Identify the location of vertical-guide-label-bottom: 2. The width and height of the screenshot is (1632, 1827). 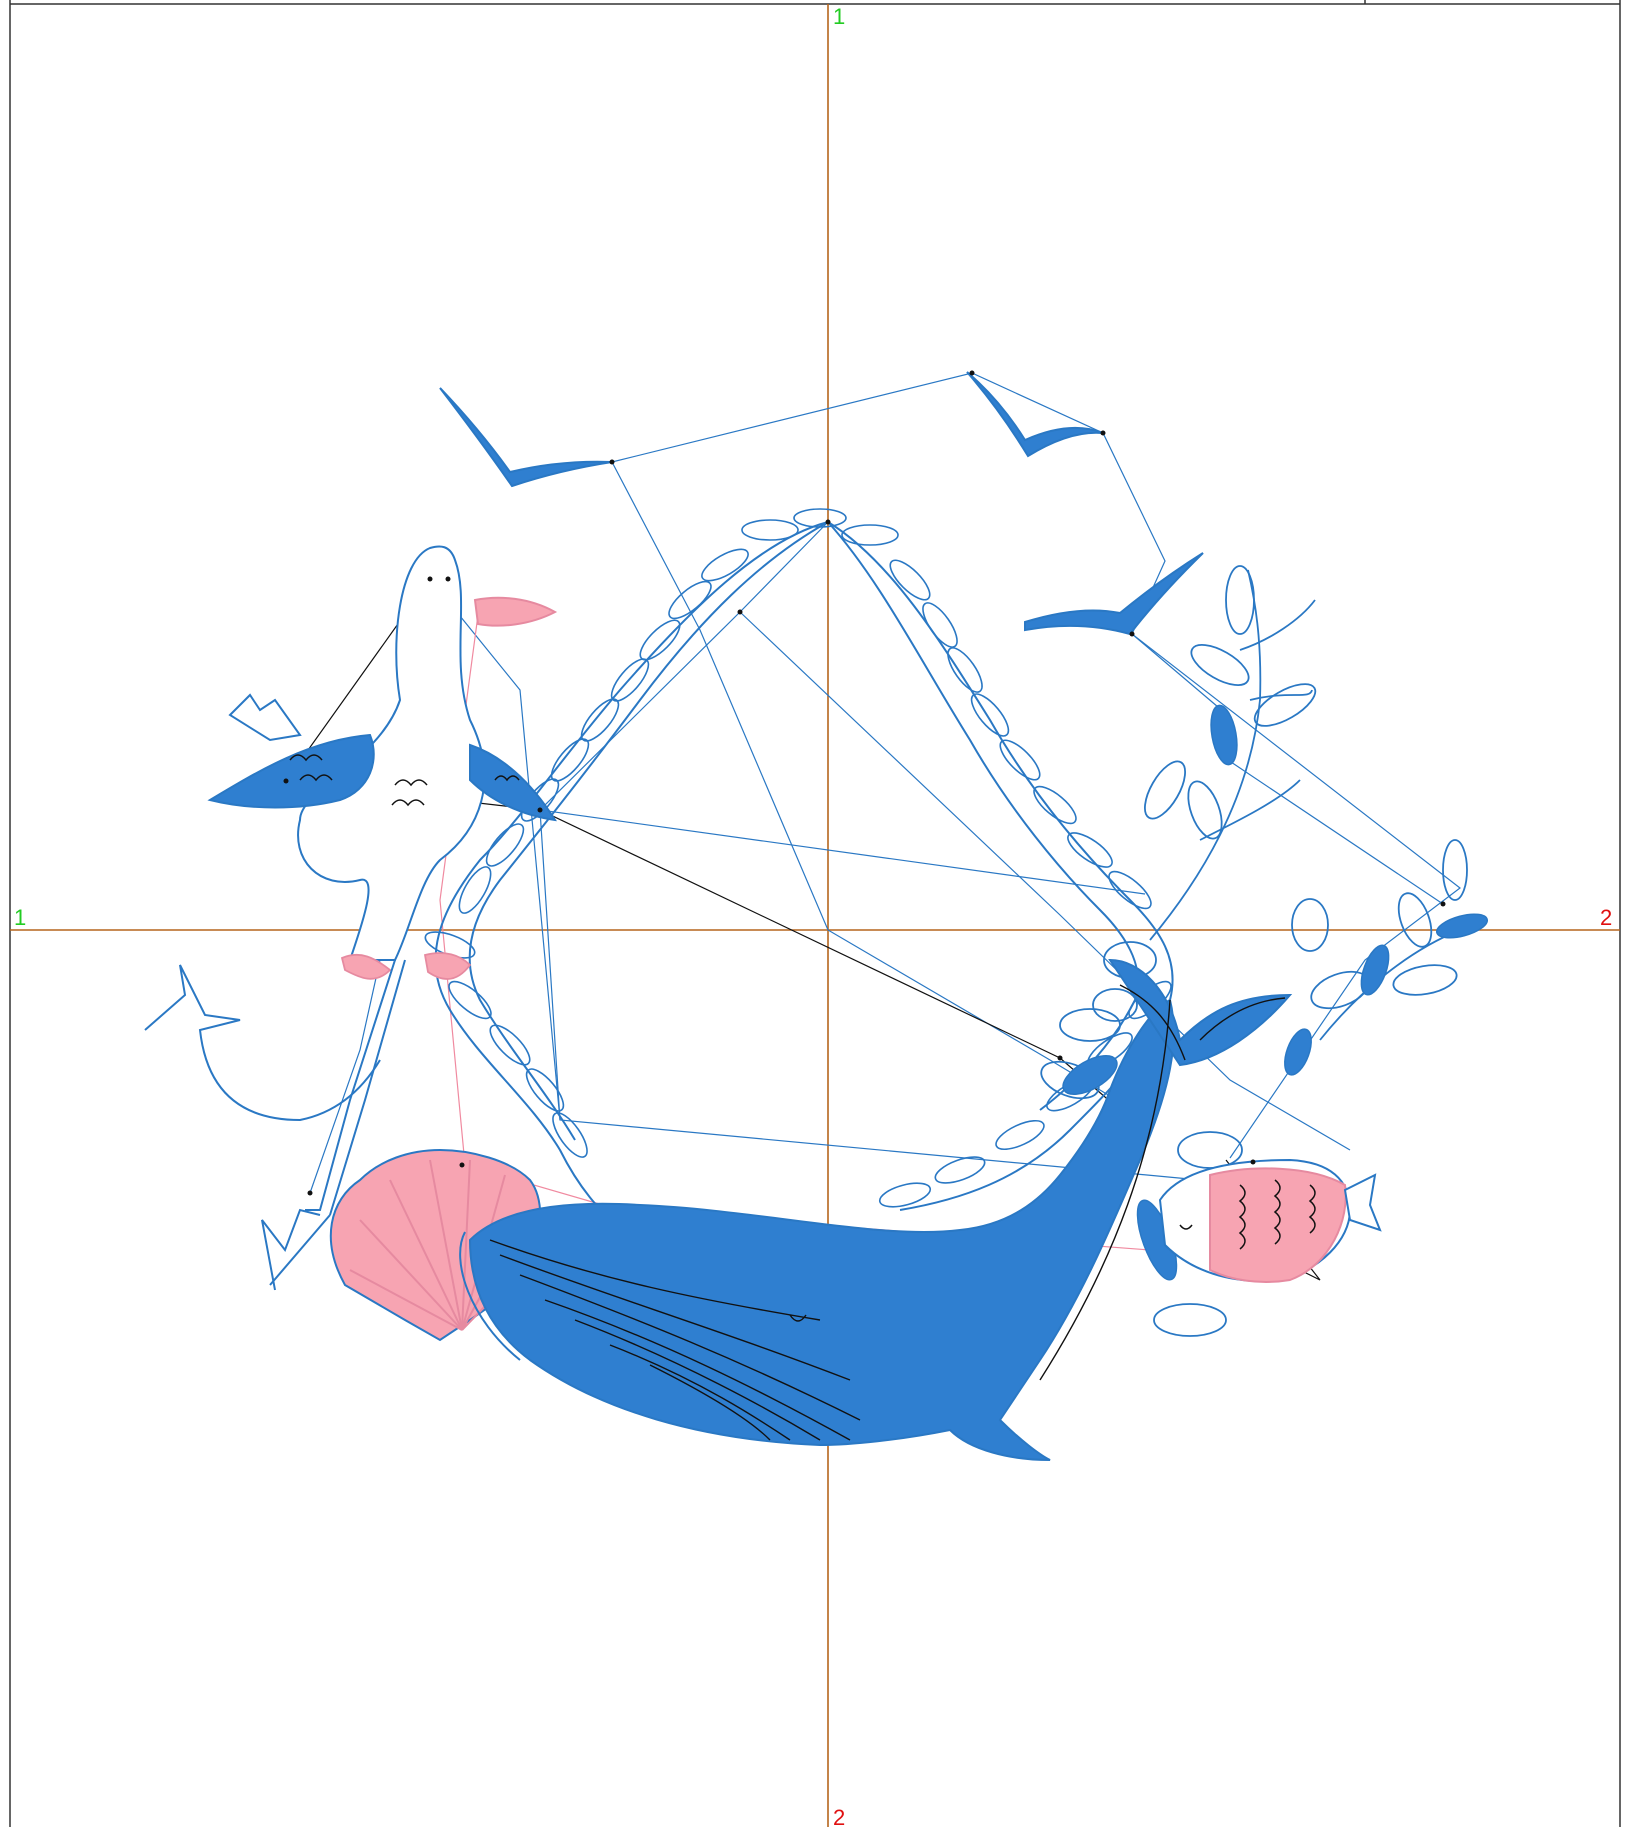
(839, 1816).